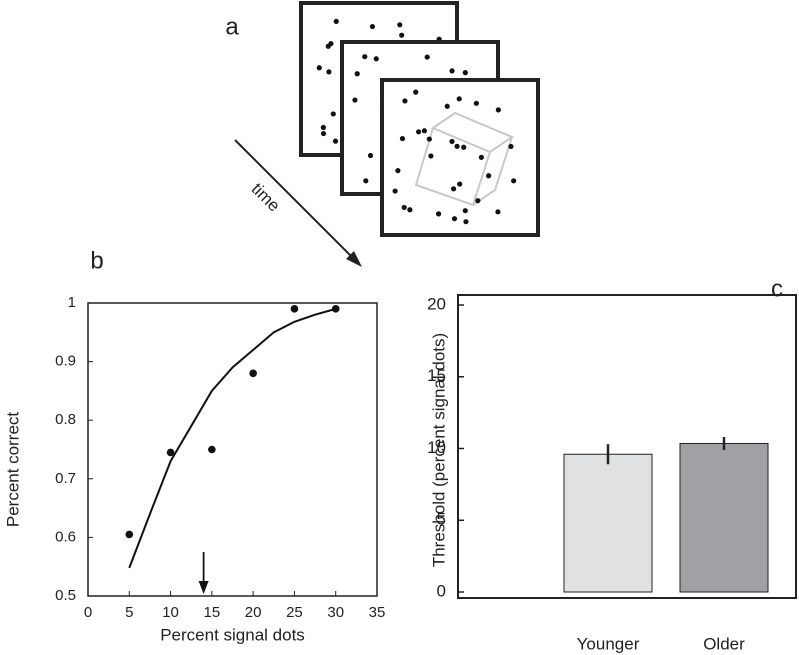 This screenshot has height=655, width=799. I want to click on y-tick-label: 0.5, so click(65, 595).